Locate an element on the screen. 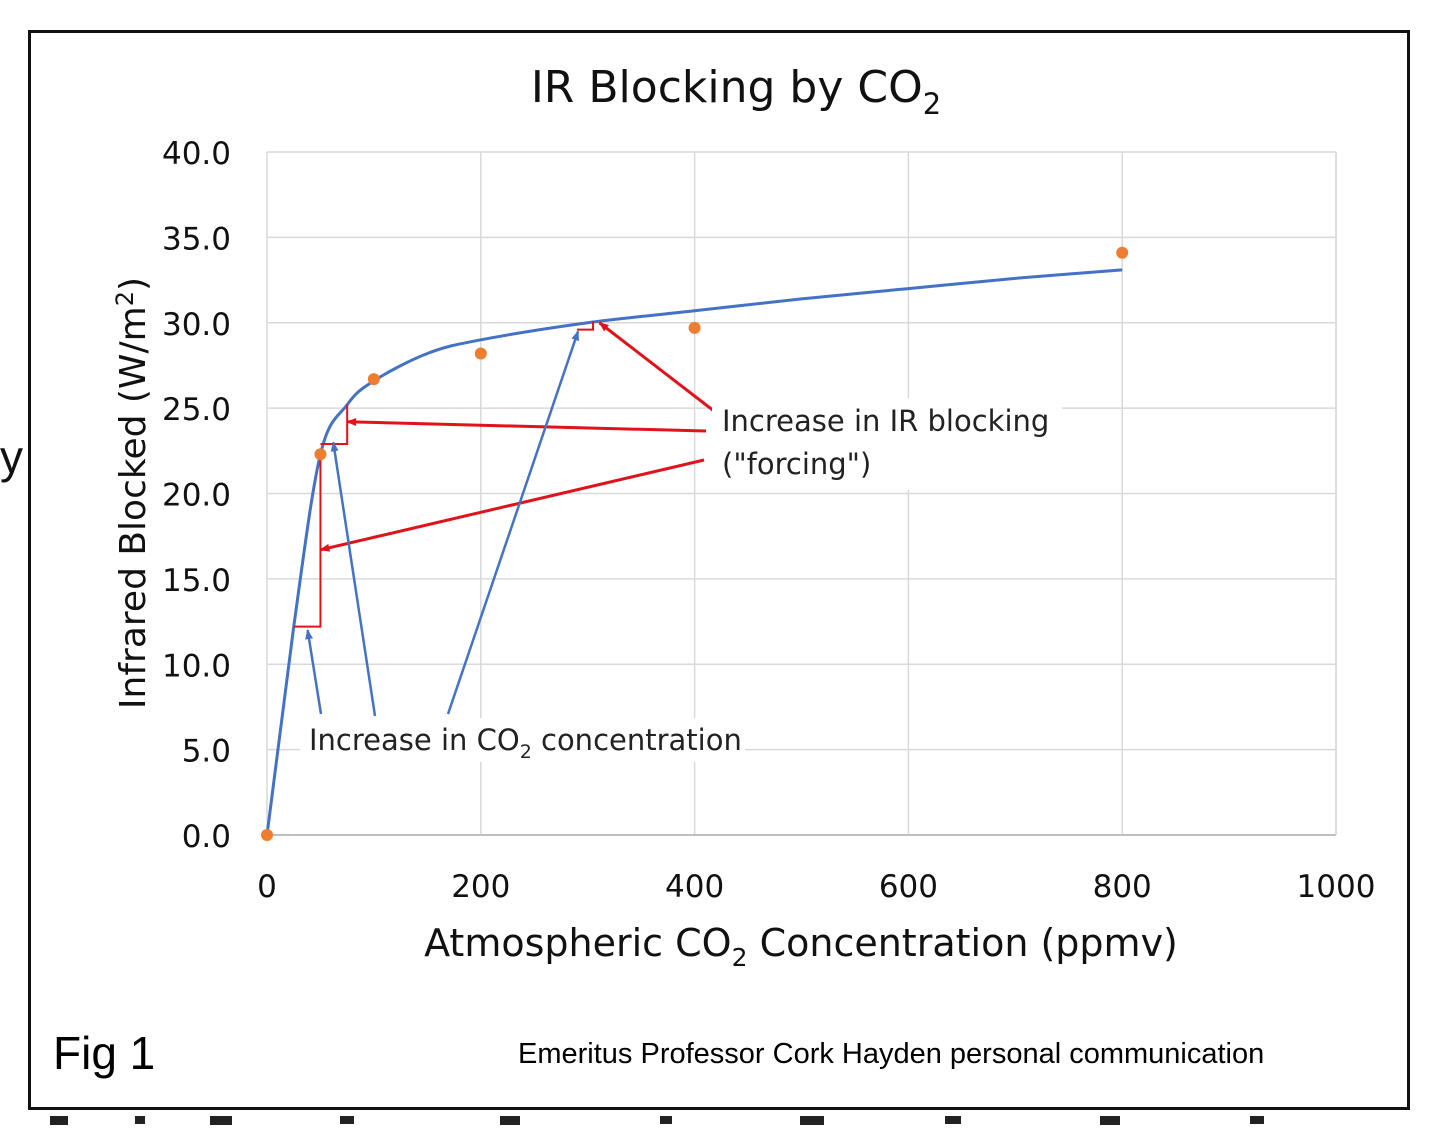  figure-label: Fig 1 is located at coordinates (104, 1053).